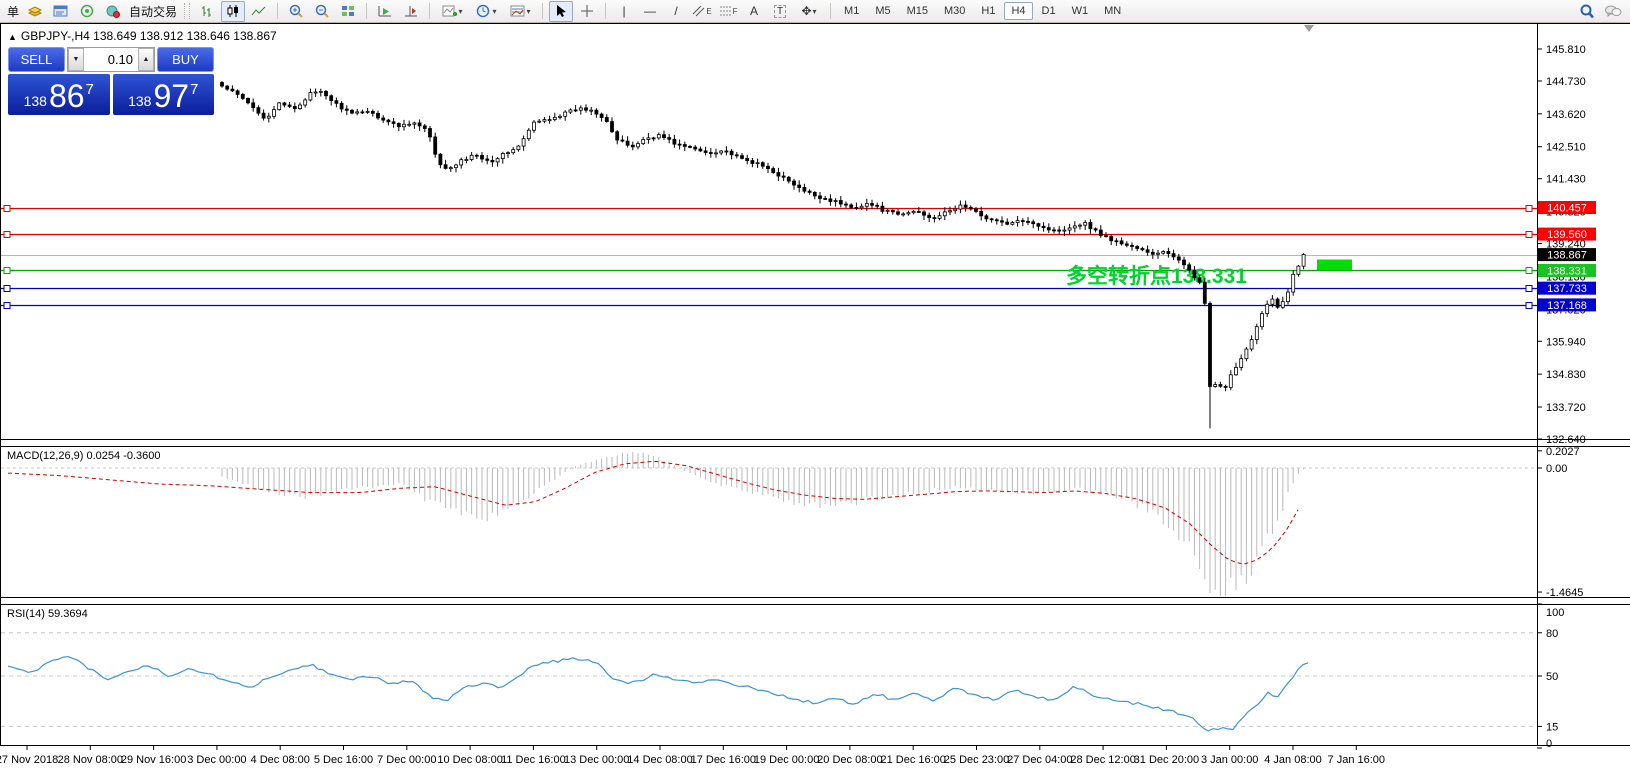  Describe the element at coordinates (163, 94) in the screenshot. I see `buy-price-display: 138 97 7` at that location.